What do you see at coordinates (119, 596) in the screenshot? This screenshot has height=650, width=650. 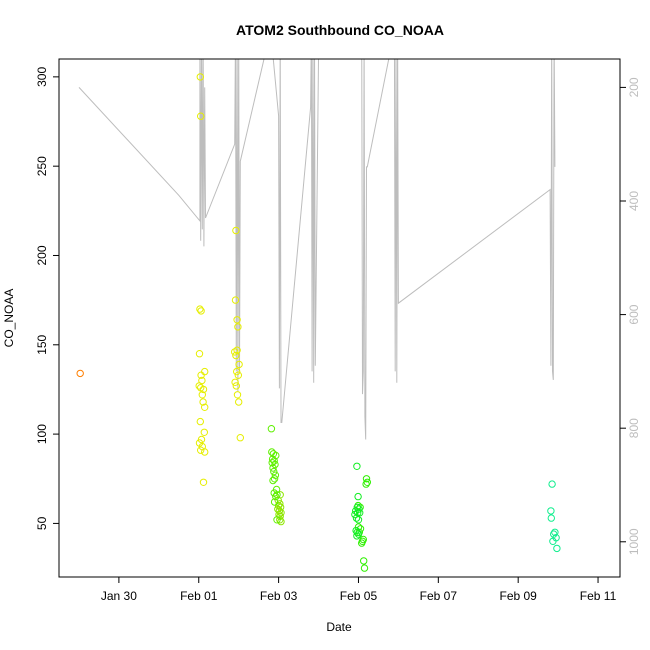 I see `x-tick-label: Jan 30` at bounding box center [119, 596].